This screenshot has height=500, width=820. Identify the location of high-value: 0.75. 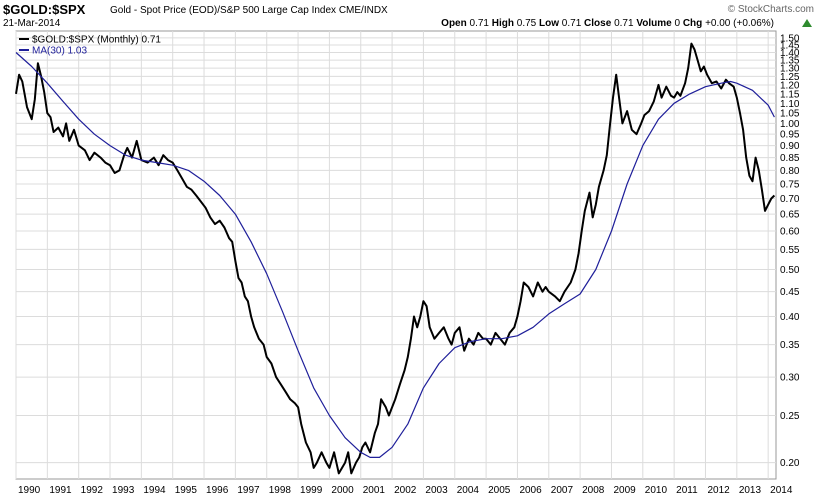
(526, 23).